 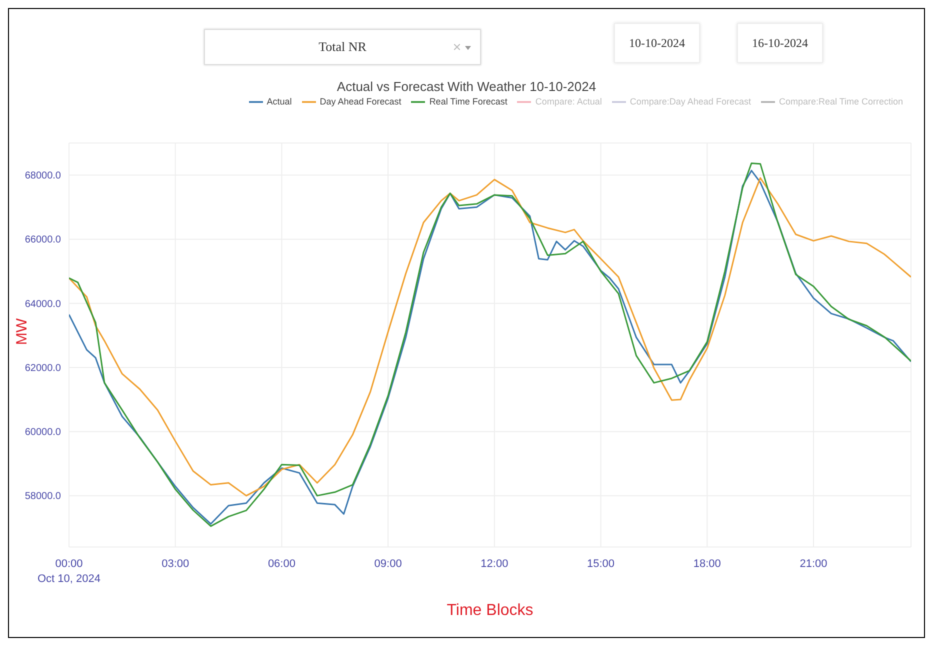 What do you see at coordinates (840, 101) in the screenshot?
I see `legend-label: Compare:Real Time Correction` at bounding box center [840, 101].